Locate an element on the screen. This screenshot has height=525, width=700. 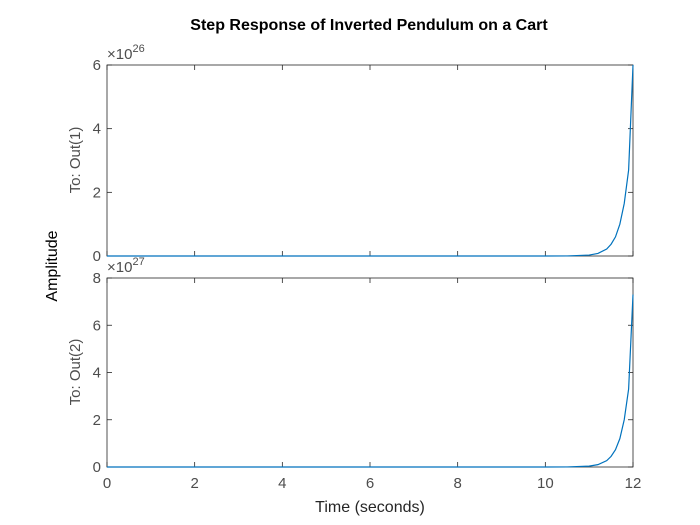
y-axis-label: Amplitude is located at coordinates (52, 265).